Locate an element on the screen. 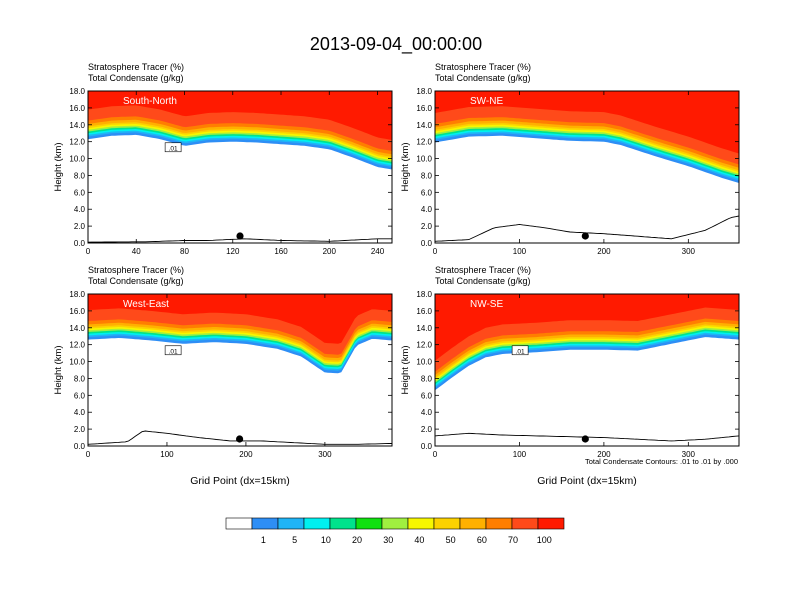 The image size is (792, 612). x-tick-label: 120 is located at coordinates (233, 251).